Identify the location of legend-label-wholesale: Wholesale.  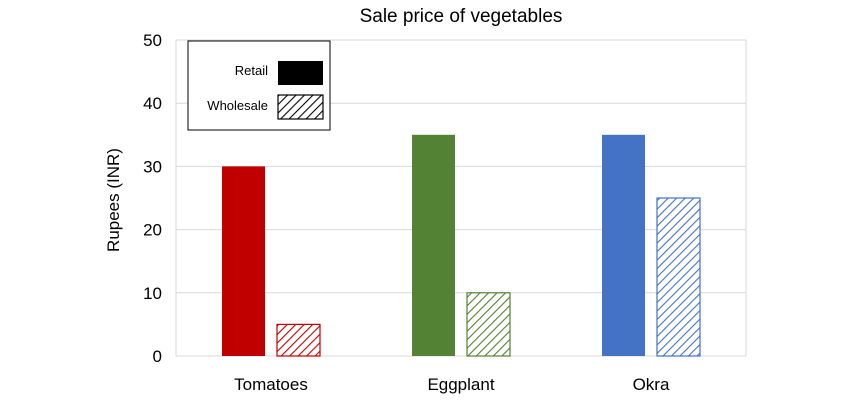
(237, 105).